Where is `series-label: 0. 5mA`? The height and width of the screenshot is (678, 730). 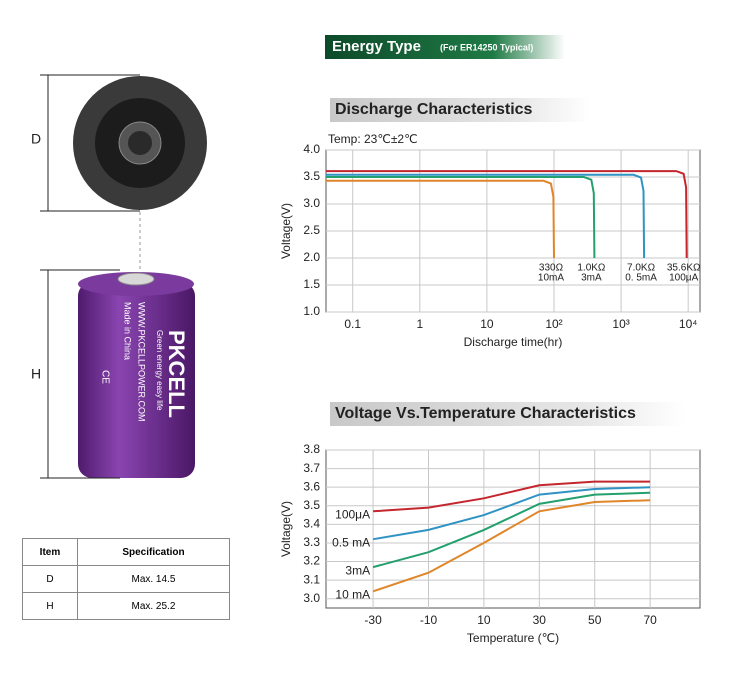 series-label: 0. 5mA is located at coordinates (641, 278).